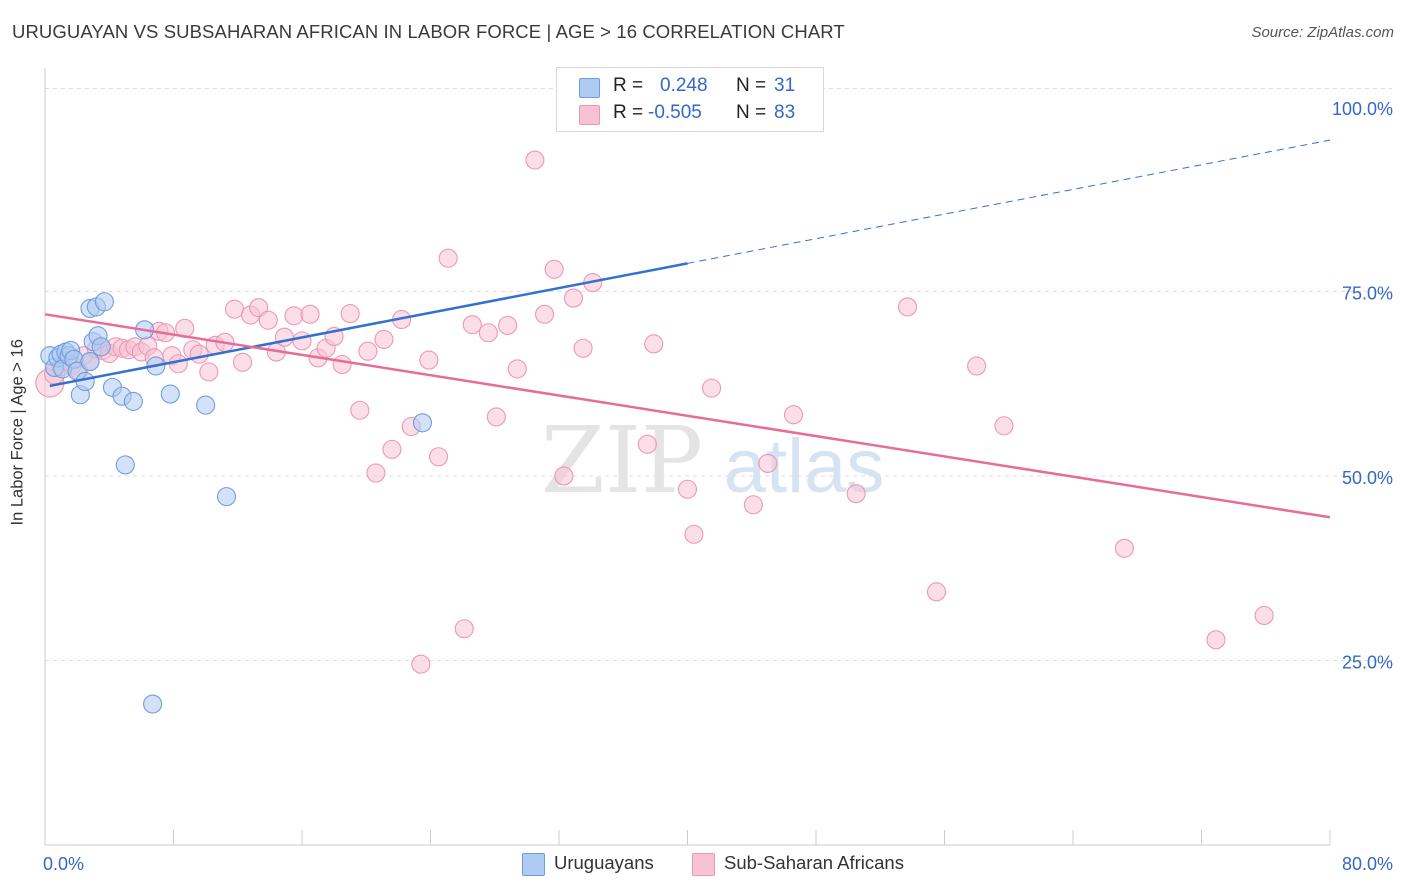 This screenshot has width=1406, height=892. What do you see at coordinates (1322, 32) in the screenshot?
I see `source-credit: Source: ZipAtlas.com` at bounding box center [1322, 32].